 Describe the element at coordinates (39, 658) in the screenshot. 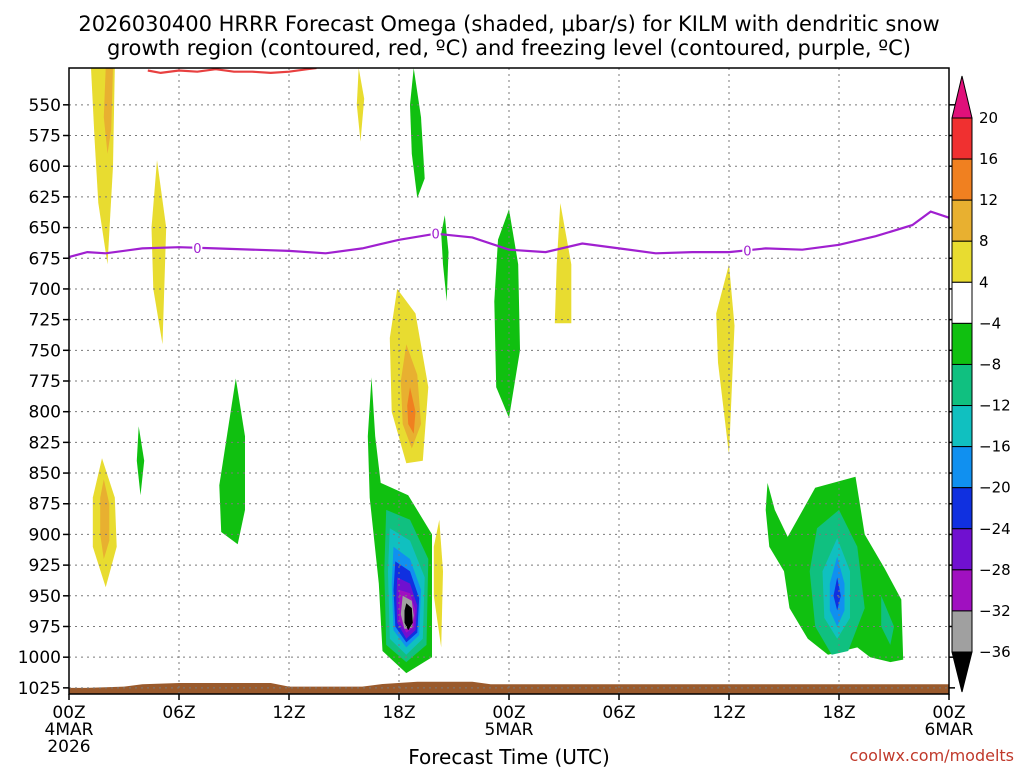

I see `y-tick-label: 1000` at that location.